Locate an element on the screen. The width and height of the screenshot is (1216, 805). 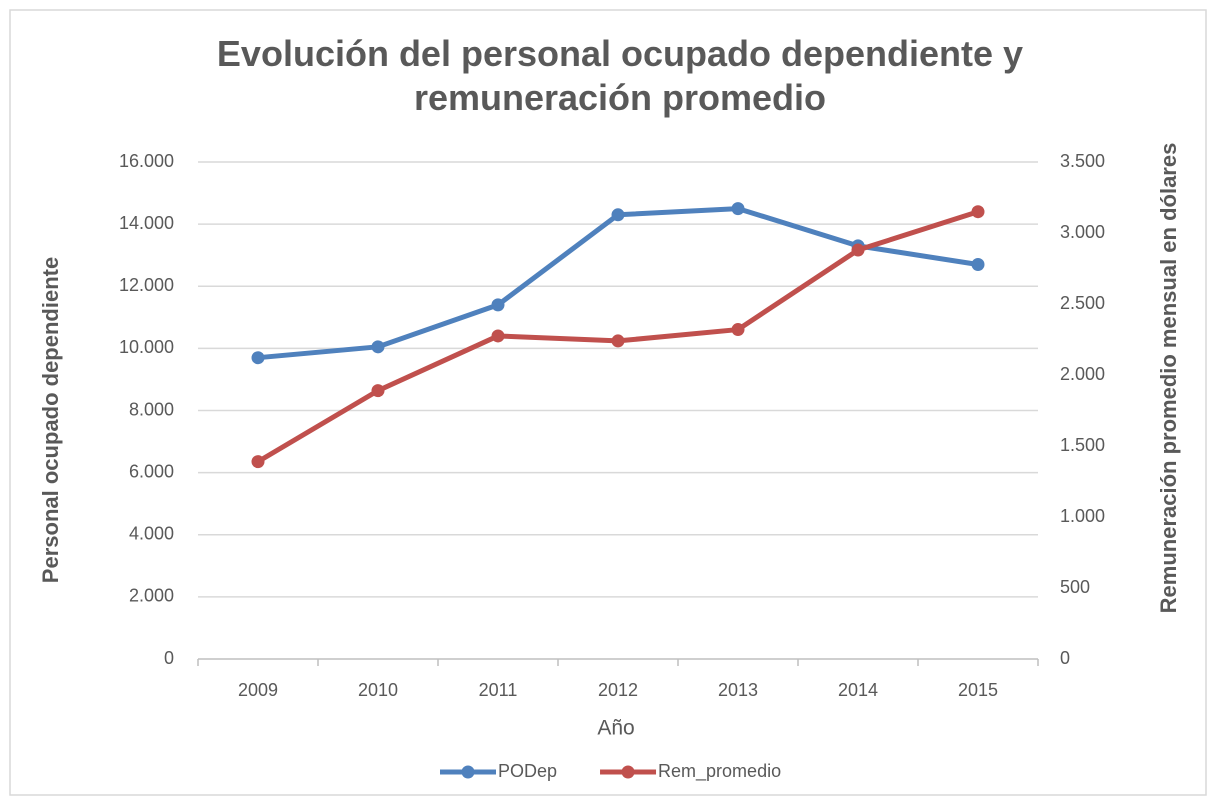
y2-tick-label: 2.500 is located at coordinates (1082, 303).